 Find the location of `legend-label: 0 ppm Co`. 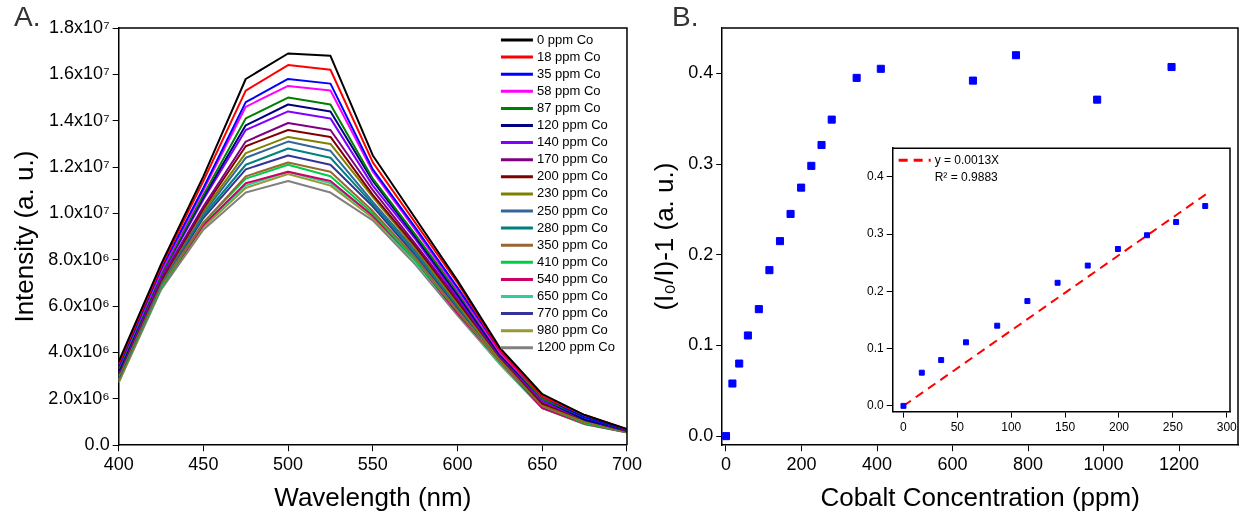

legend-label: 0 ppm Co is located at coordinates (565, 39).